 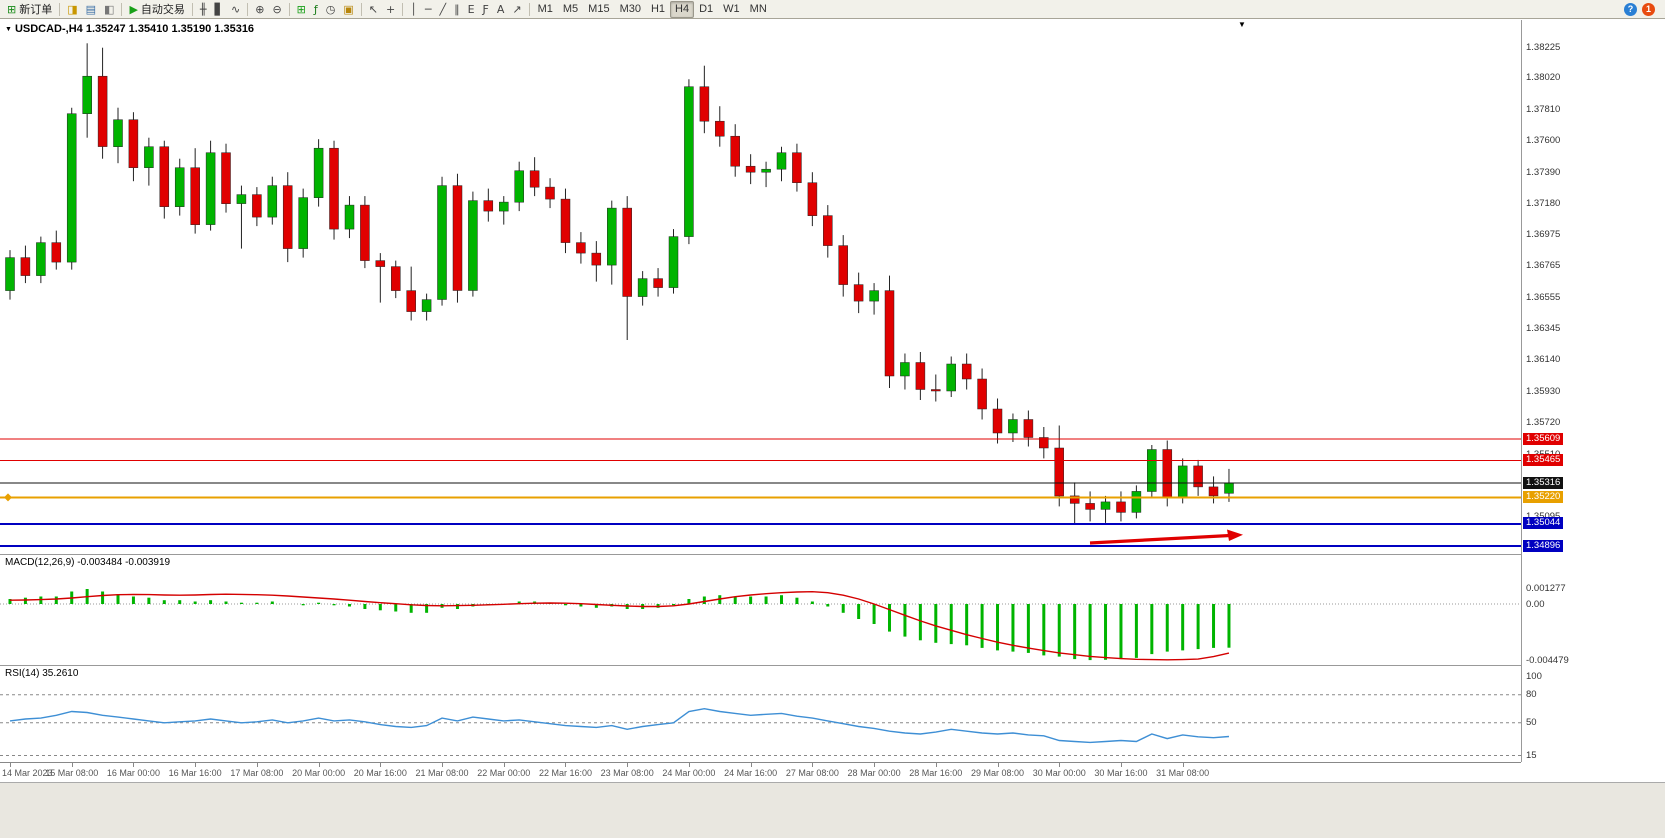 What do you see at coordinates (1543, 496) in the screenshot?
I see `price-badge: 1.35220` at bounding box center [1543, 496].